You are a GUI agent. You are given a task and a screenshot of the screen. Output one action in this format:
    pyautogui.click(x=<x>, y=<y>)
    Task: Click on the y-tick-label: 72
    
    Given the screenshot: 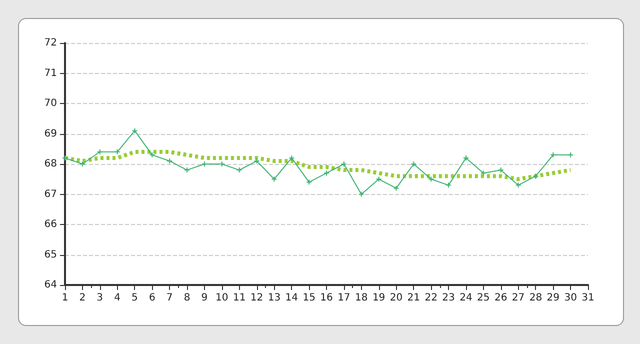 What is the action you would take?
    pyautogui.click(x=50, y=43)
    